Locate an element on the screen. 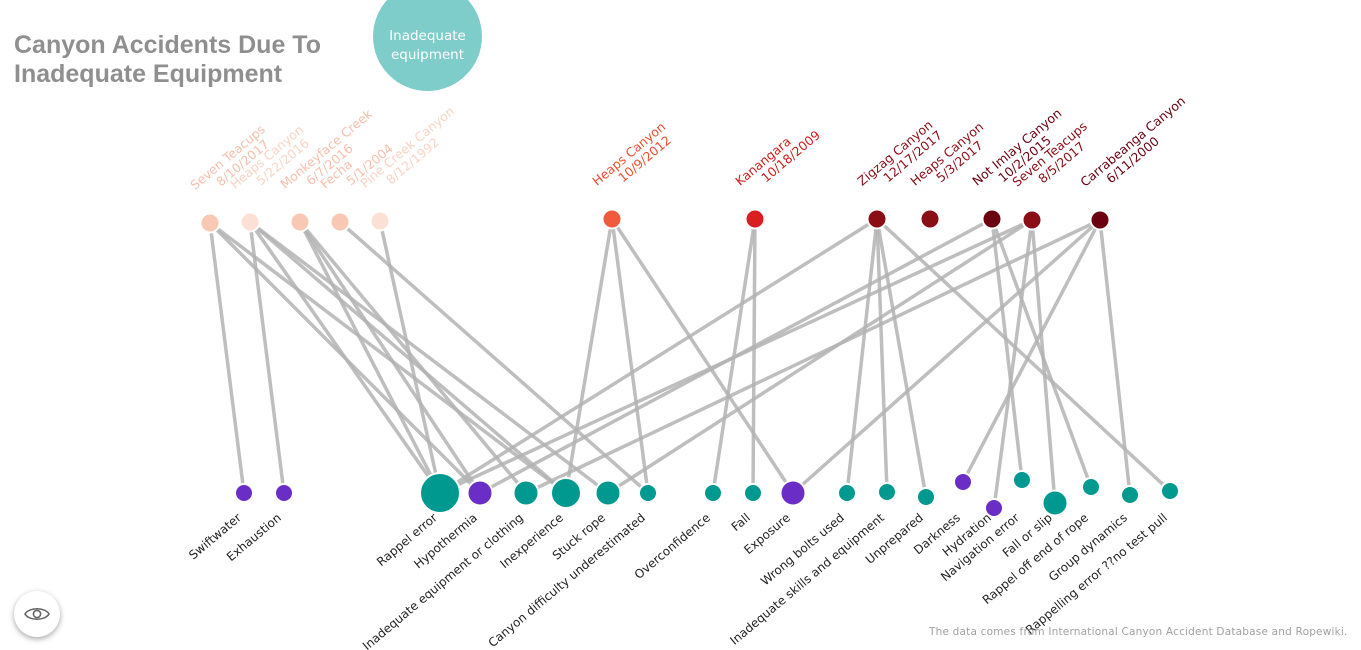 Image resolution: width=1361 pixels, height=650 pixels. link-a11-c7 is located at coordinates (820, 356).